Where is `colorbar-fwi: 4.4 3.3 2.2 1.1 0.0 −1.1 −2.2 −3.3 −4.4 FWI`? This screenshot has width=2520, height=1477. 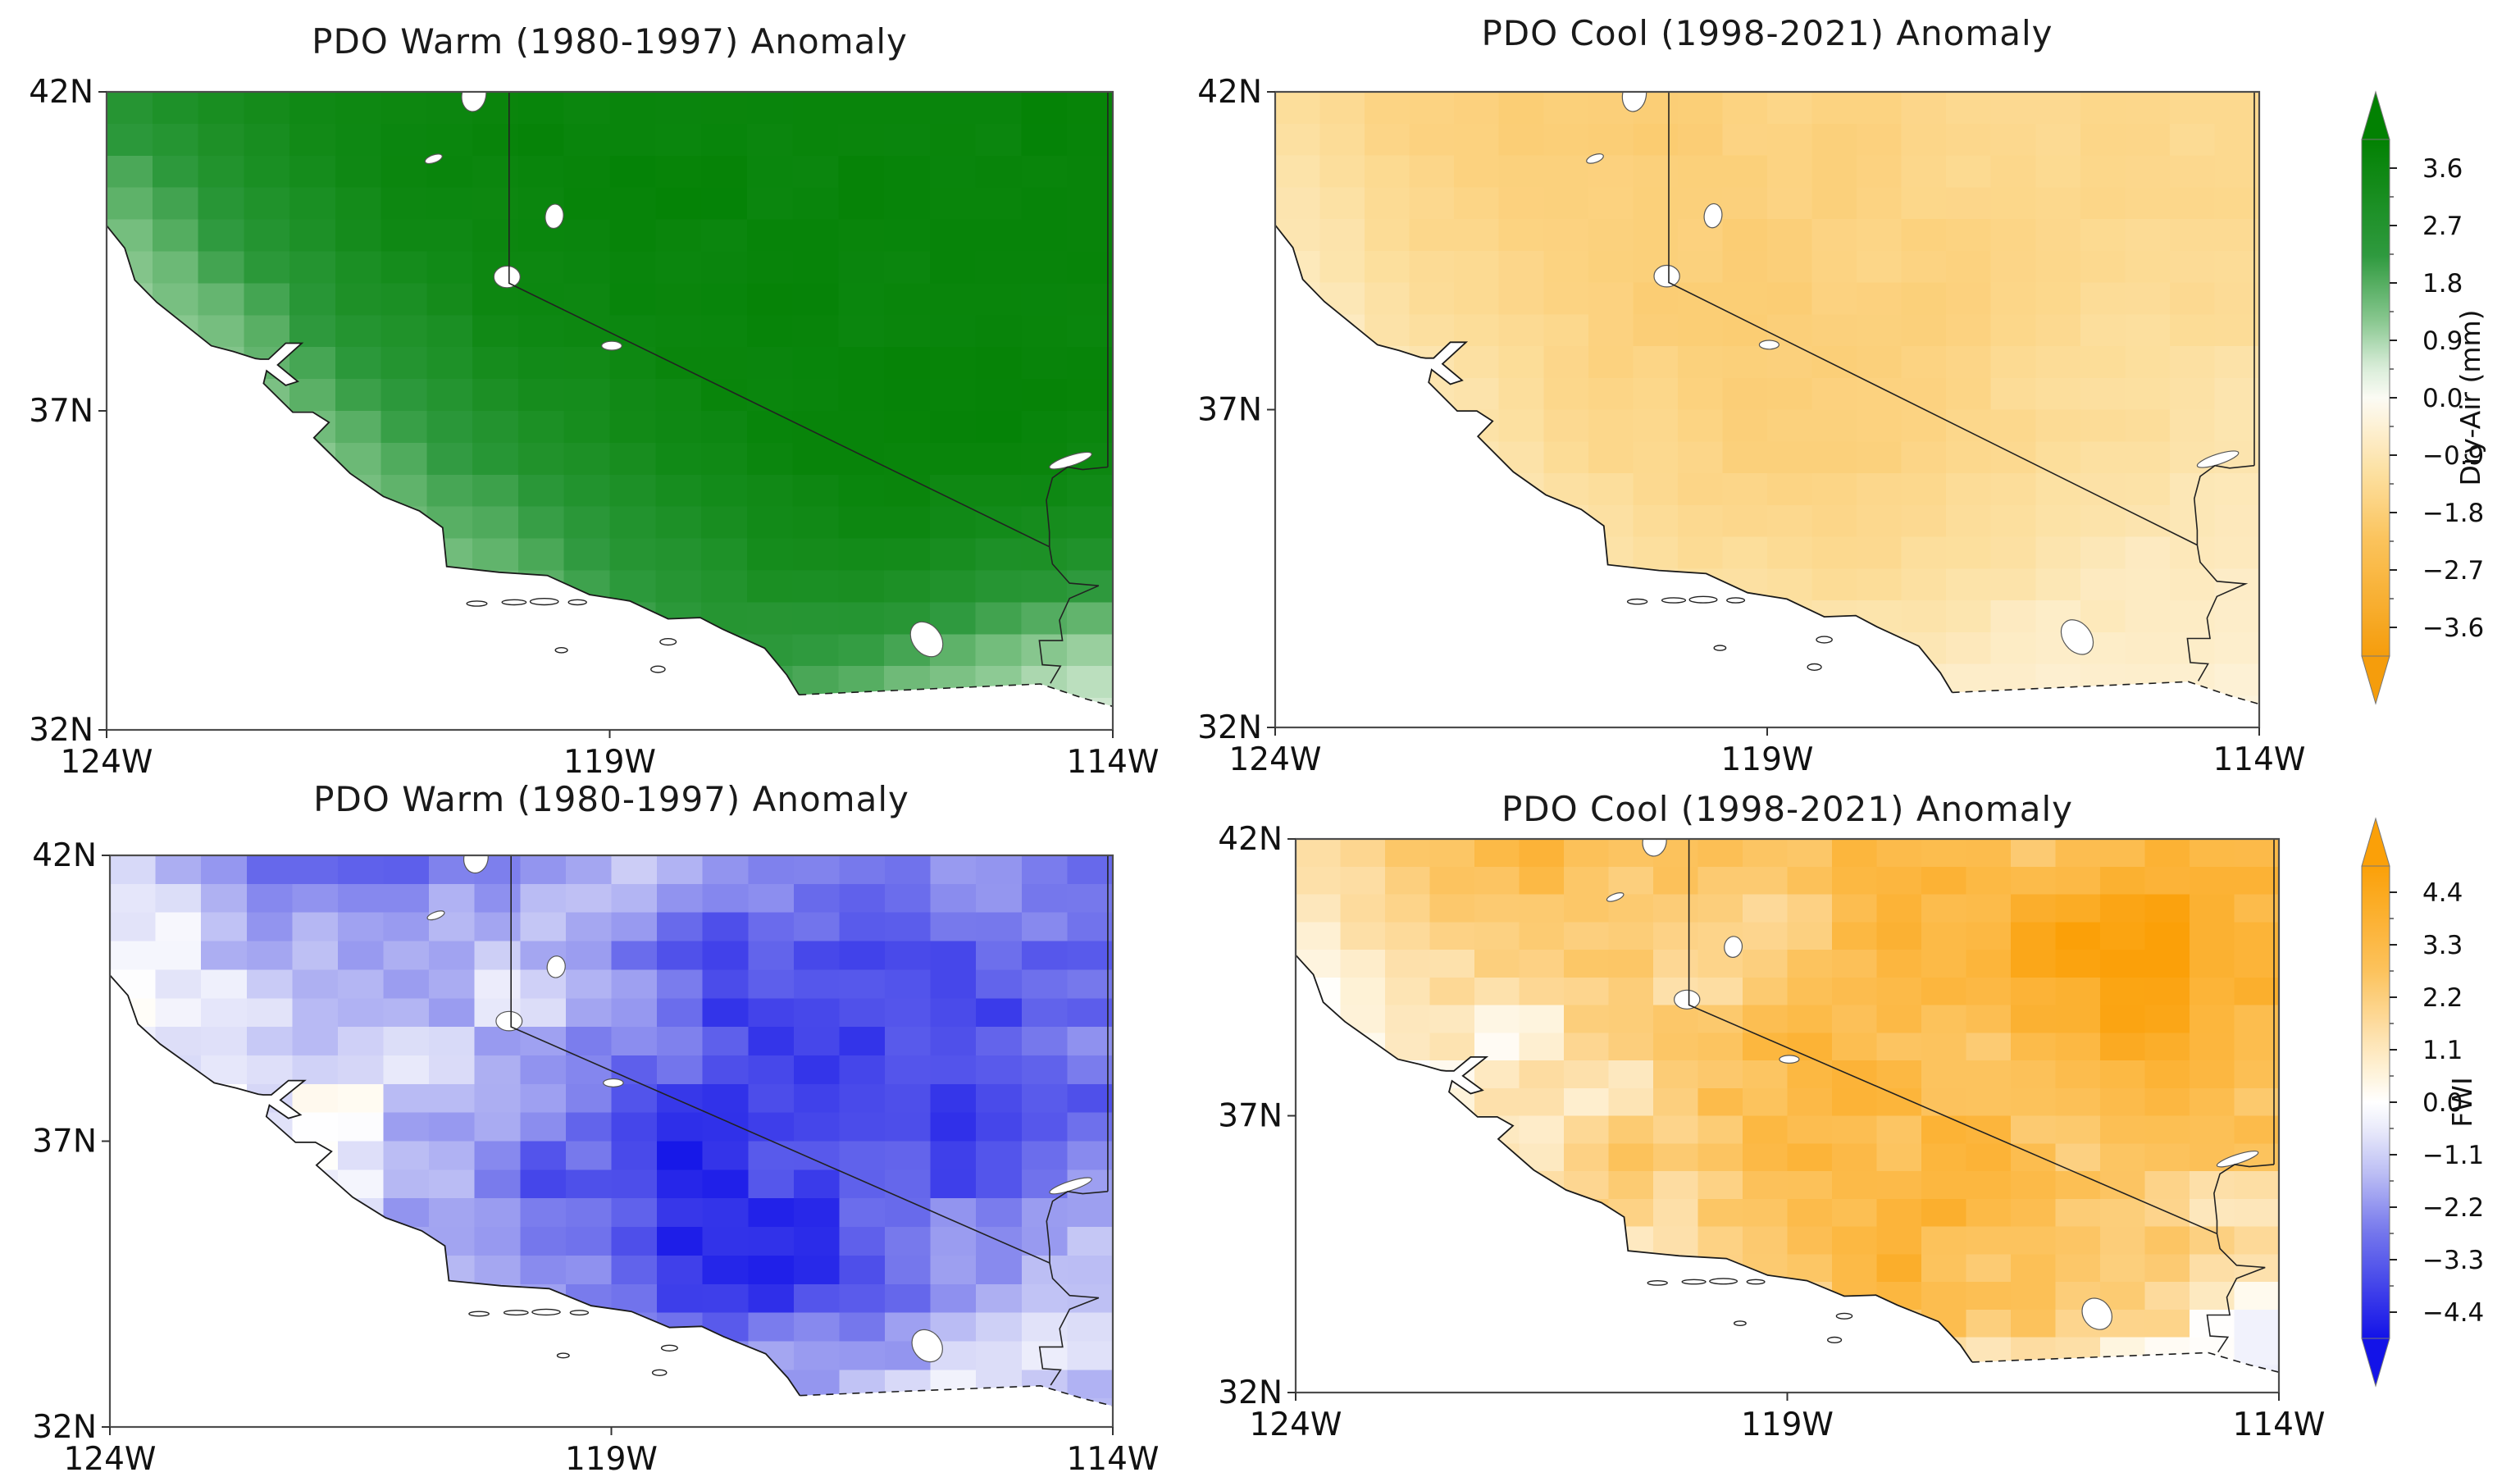 colorbar-fwi: 4.4 3.3 2.2 1.1 0.0 −1.1 −2.2 −3.3 −4.4 FWI is located at coordinates (2422, 1102).